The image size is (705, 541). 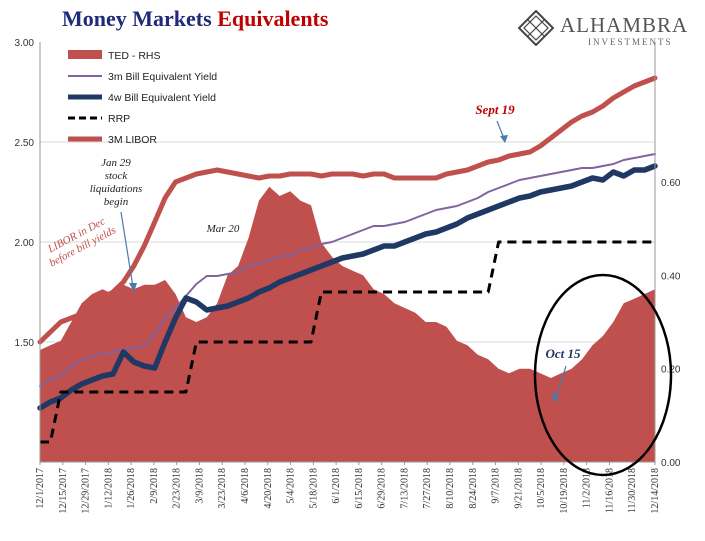 What do you see at coordinates (108, 488) in the screenshot?
I see `x-tick-label: 1/12/2018` at bounding box center [108, 488].